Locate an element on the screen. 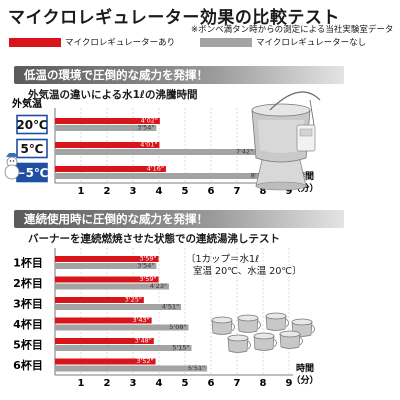 This screenshot has height=400, width=400. cups-illustration is located at coordinates (263, 332).